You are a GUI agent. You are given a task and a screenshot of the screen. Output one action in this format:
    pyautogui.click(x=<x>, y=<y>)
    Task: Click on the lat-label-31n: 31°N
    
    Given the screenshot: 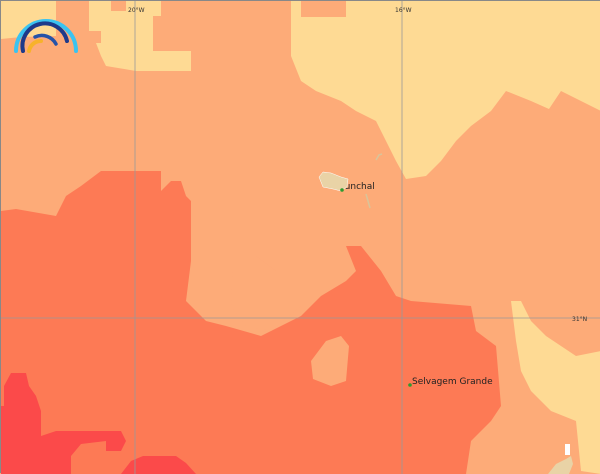 What is the action you would take?
    pyautogui.click(x=579, y=319)
    